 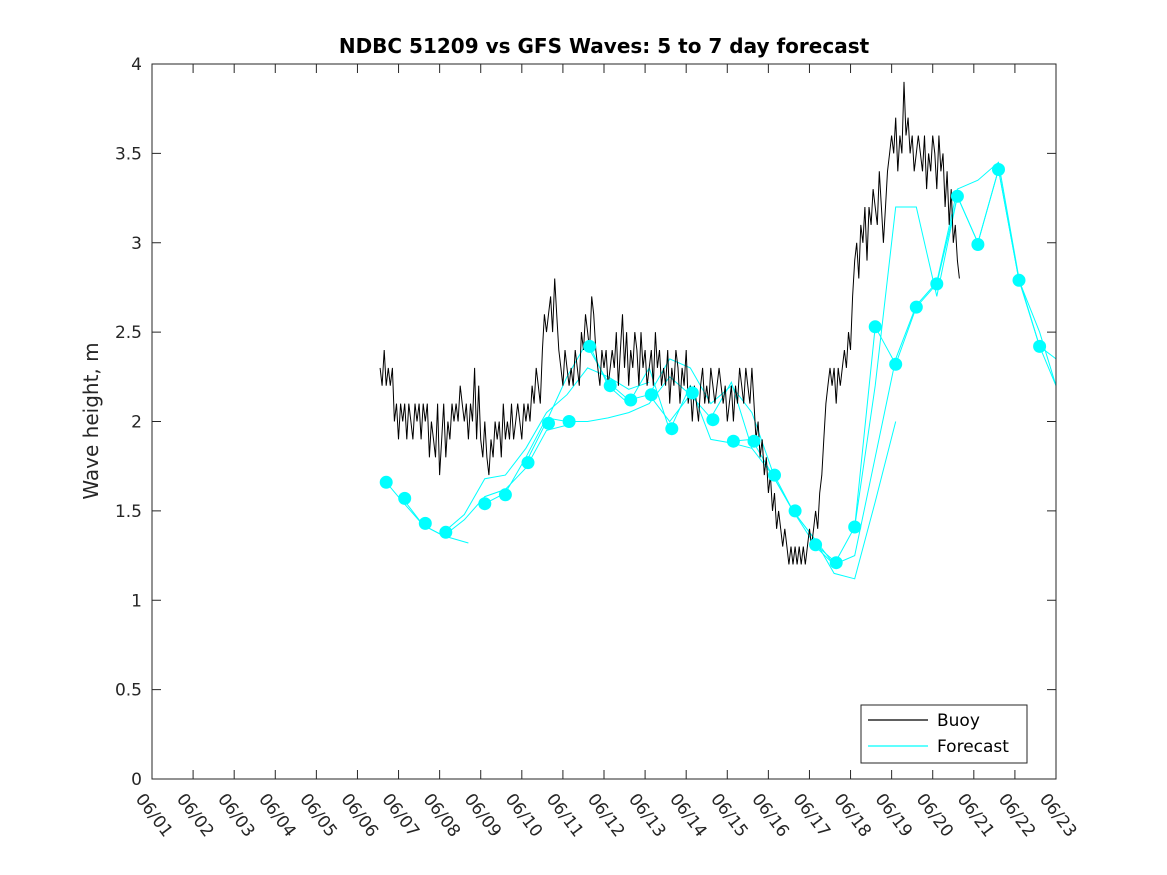 I want to click on y-tick-label: 2, so click(x=136, y=423).